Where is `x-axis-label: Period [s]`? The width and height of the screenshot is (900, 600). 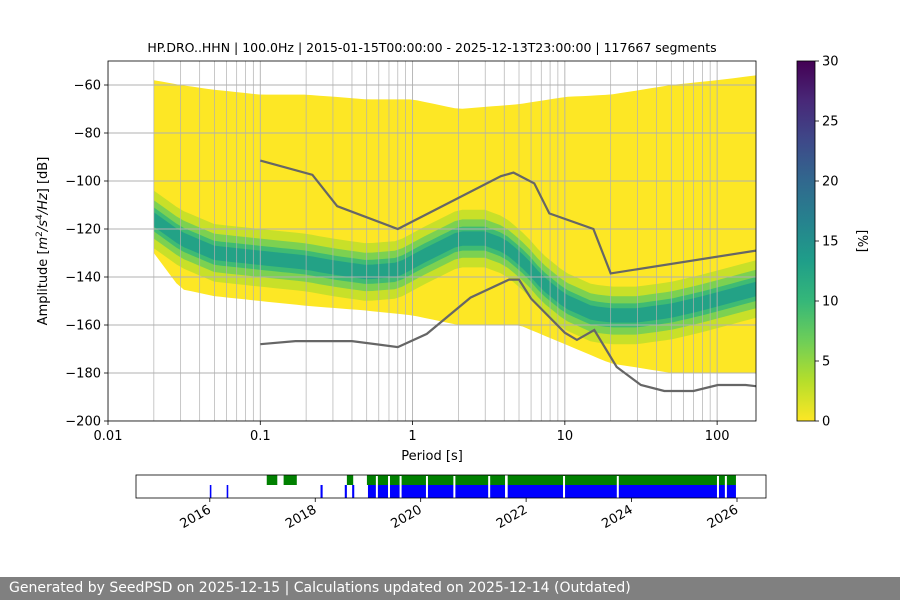 x-axis-label: Period [s] is located at coordinates (432, 456).